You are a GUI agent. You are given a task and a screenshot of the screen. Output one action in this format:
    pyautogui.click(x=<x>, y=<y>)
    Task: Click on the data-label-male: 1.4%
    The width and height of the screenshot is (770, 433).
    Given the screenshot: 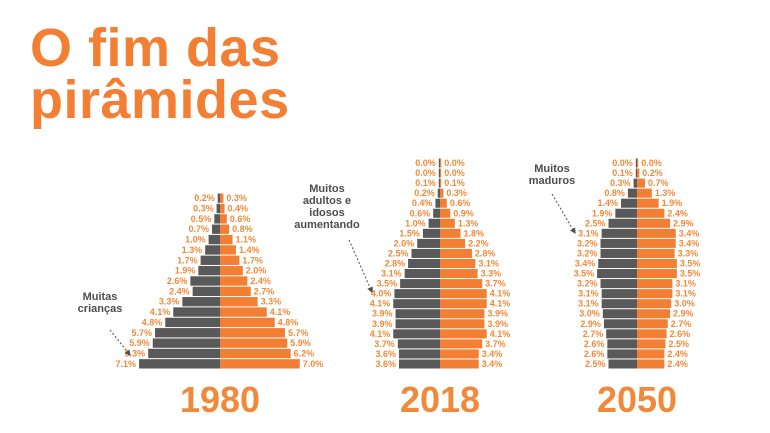 What is the action you would take?
    pyautogui.click(x=608, y=203)
    